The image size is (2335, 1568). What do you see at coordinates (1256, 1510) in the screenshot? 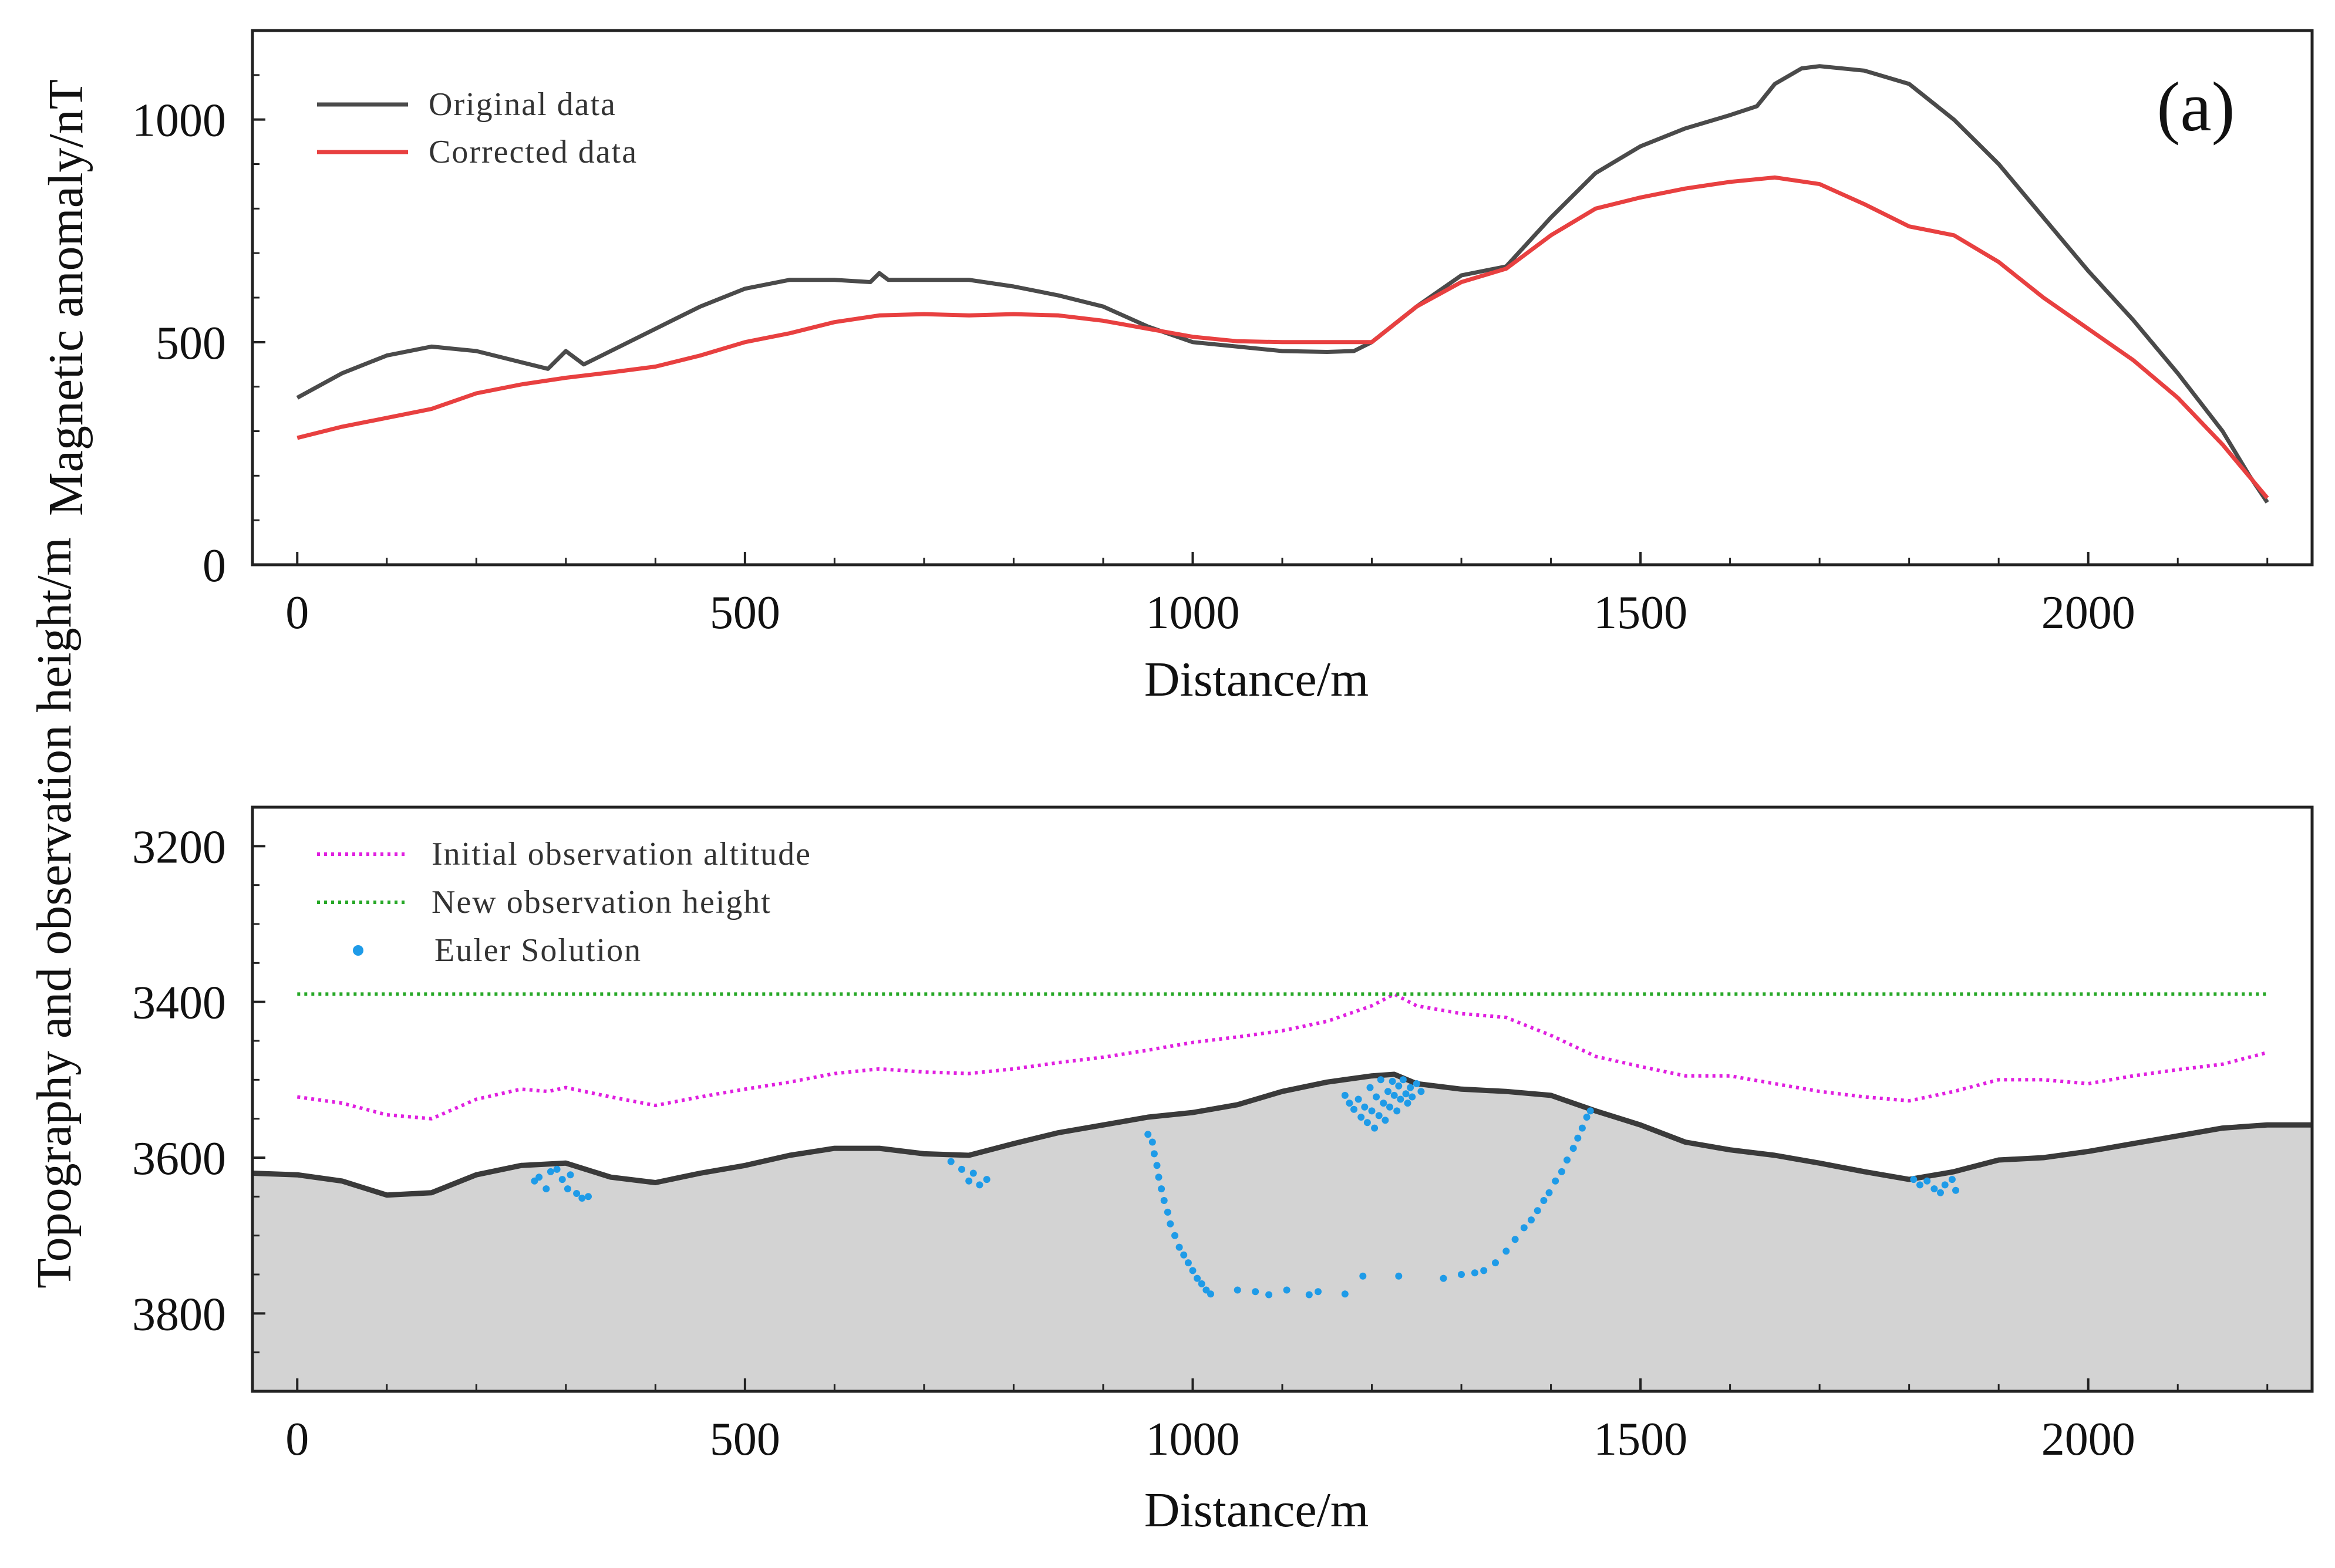
I see `x-axis-title-b: Distance/m` at bounding box center [1256, 1510].